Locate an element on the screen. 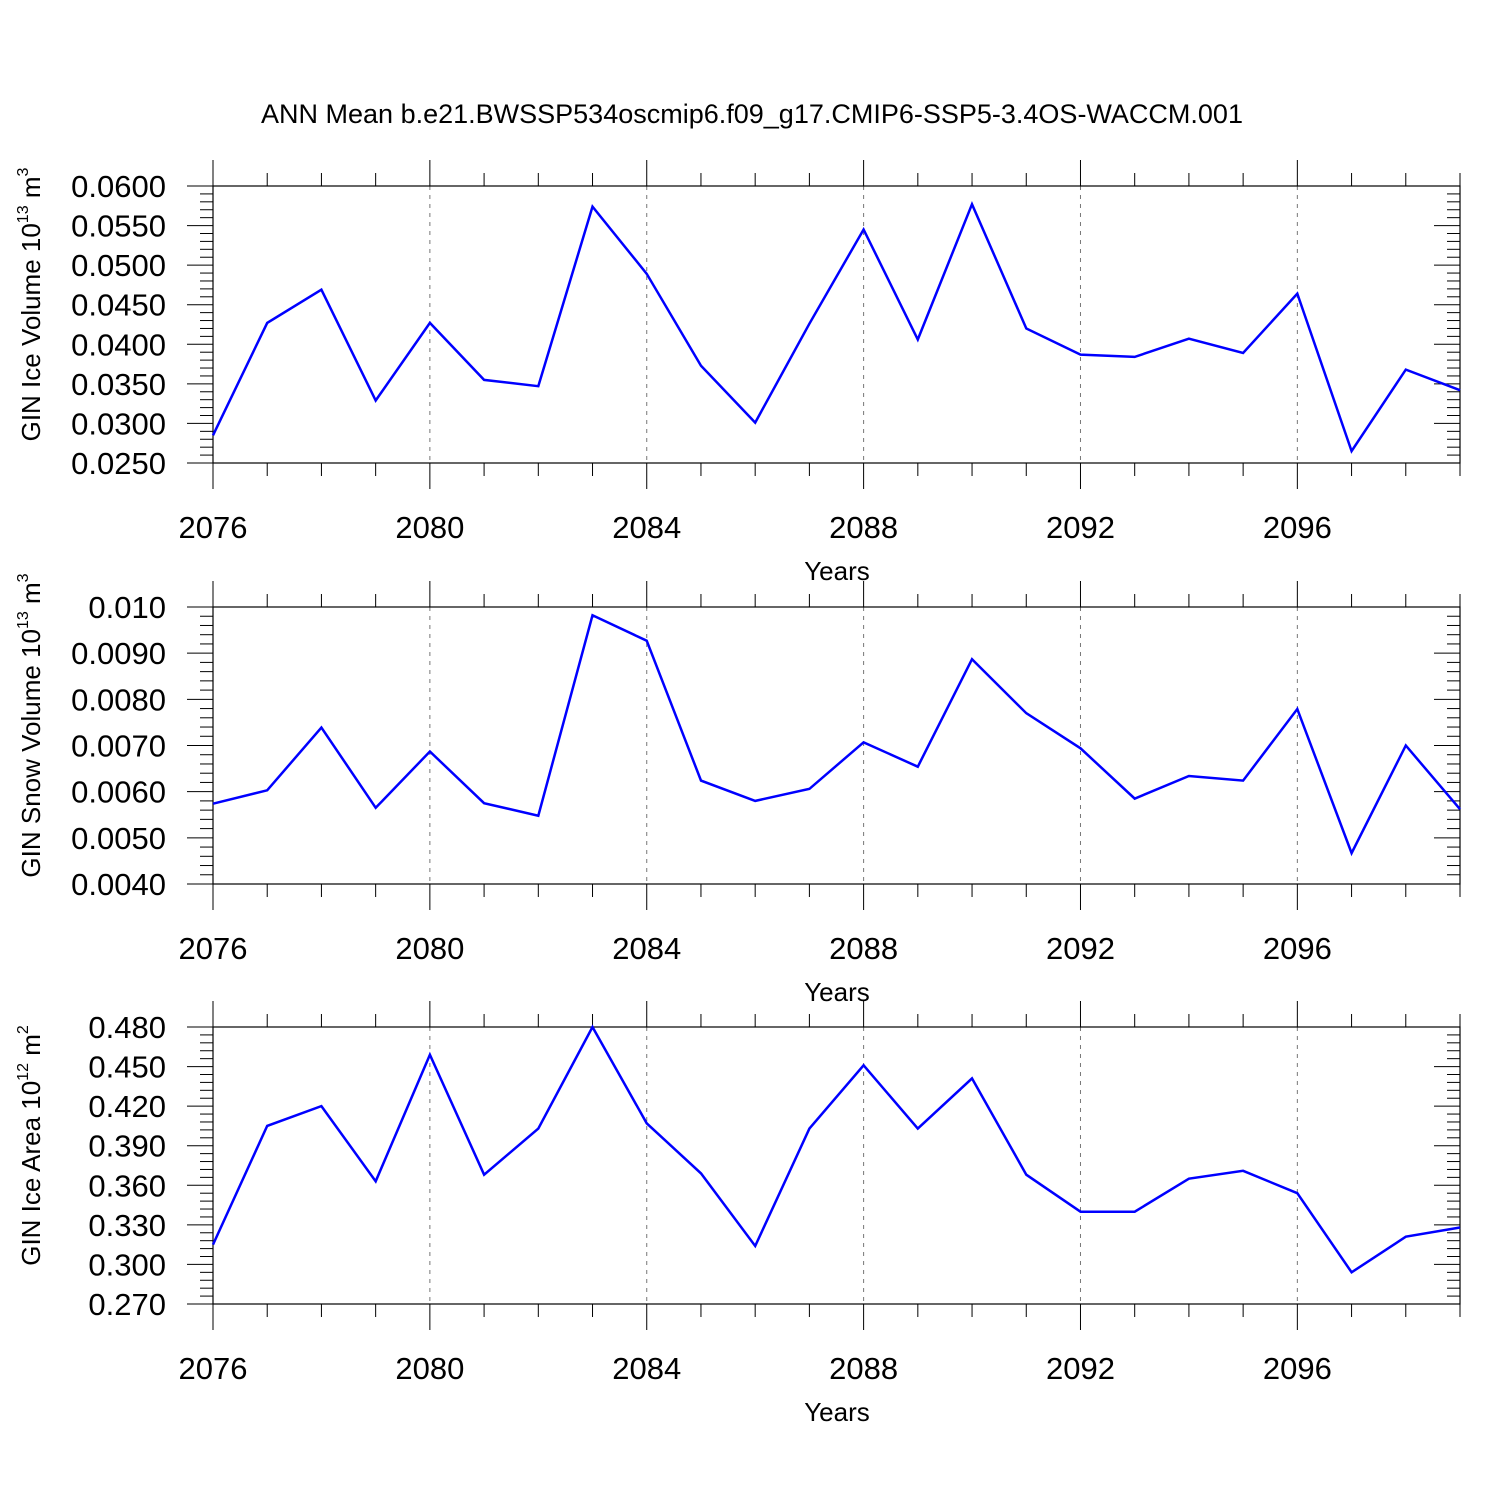 This screenshot has width=1500, height=1500. y-axis-label: GIN Ice Volume 1013 m3 is located at coordinates (30, 304).